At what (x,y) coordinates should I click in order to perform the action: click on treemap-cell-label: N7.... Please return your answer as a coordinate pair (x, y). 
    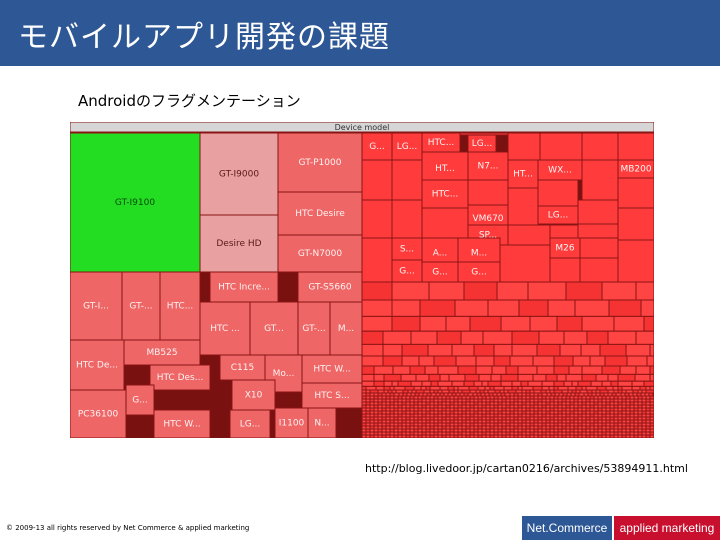
    Looking at the image, I should click on (487, 167).